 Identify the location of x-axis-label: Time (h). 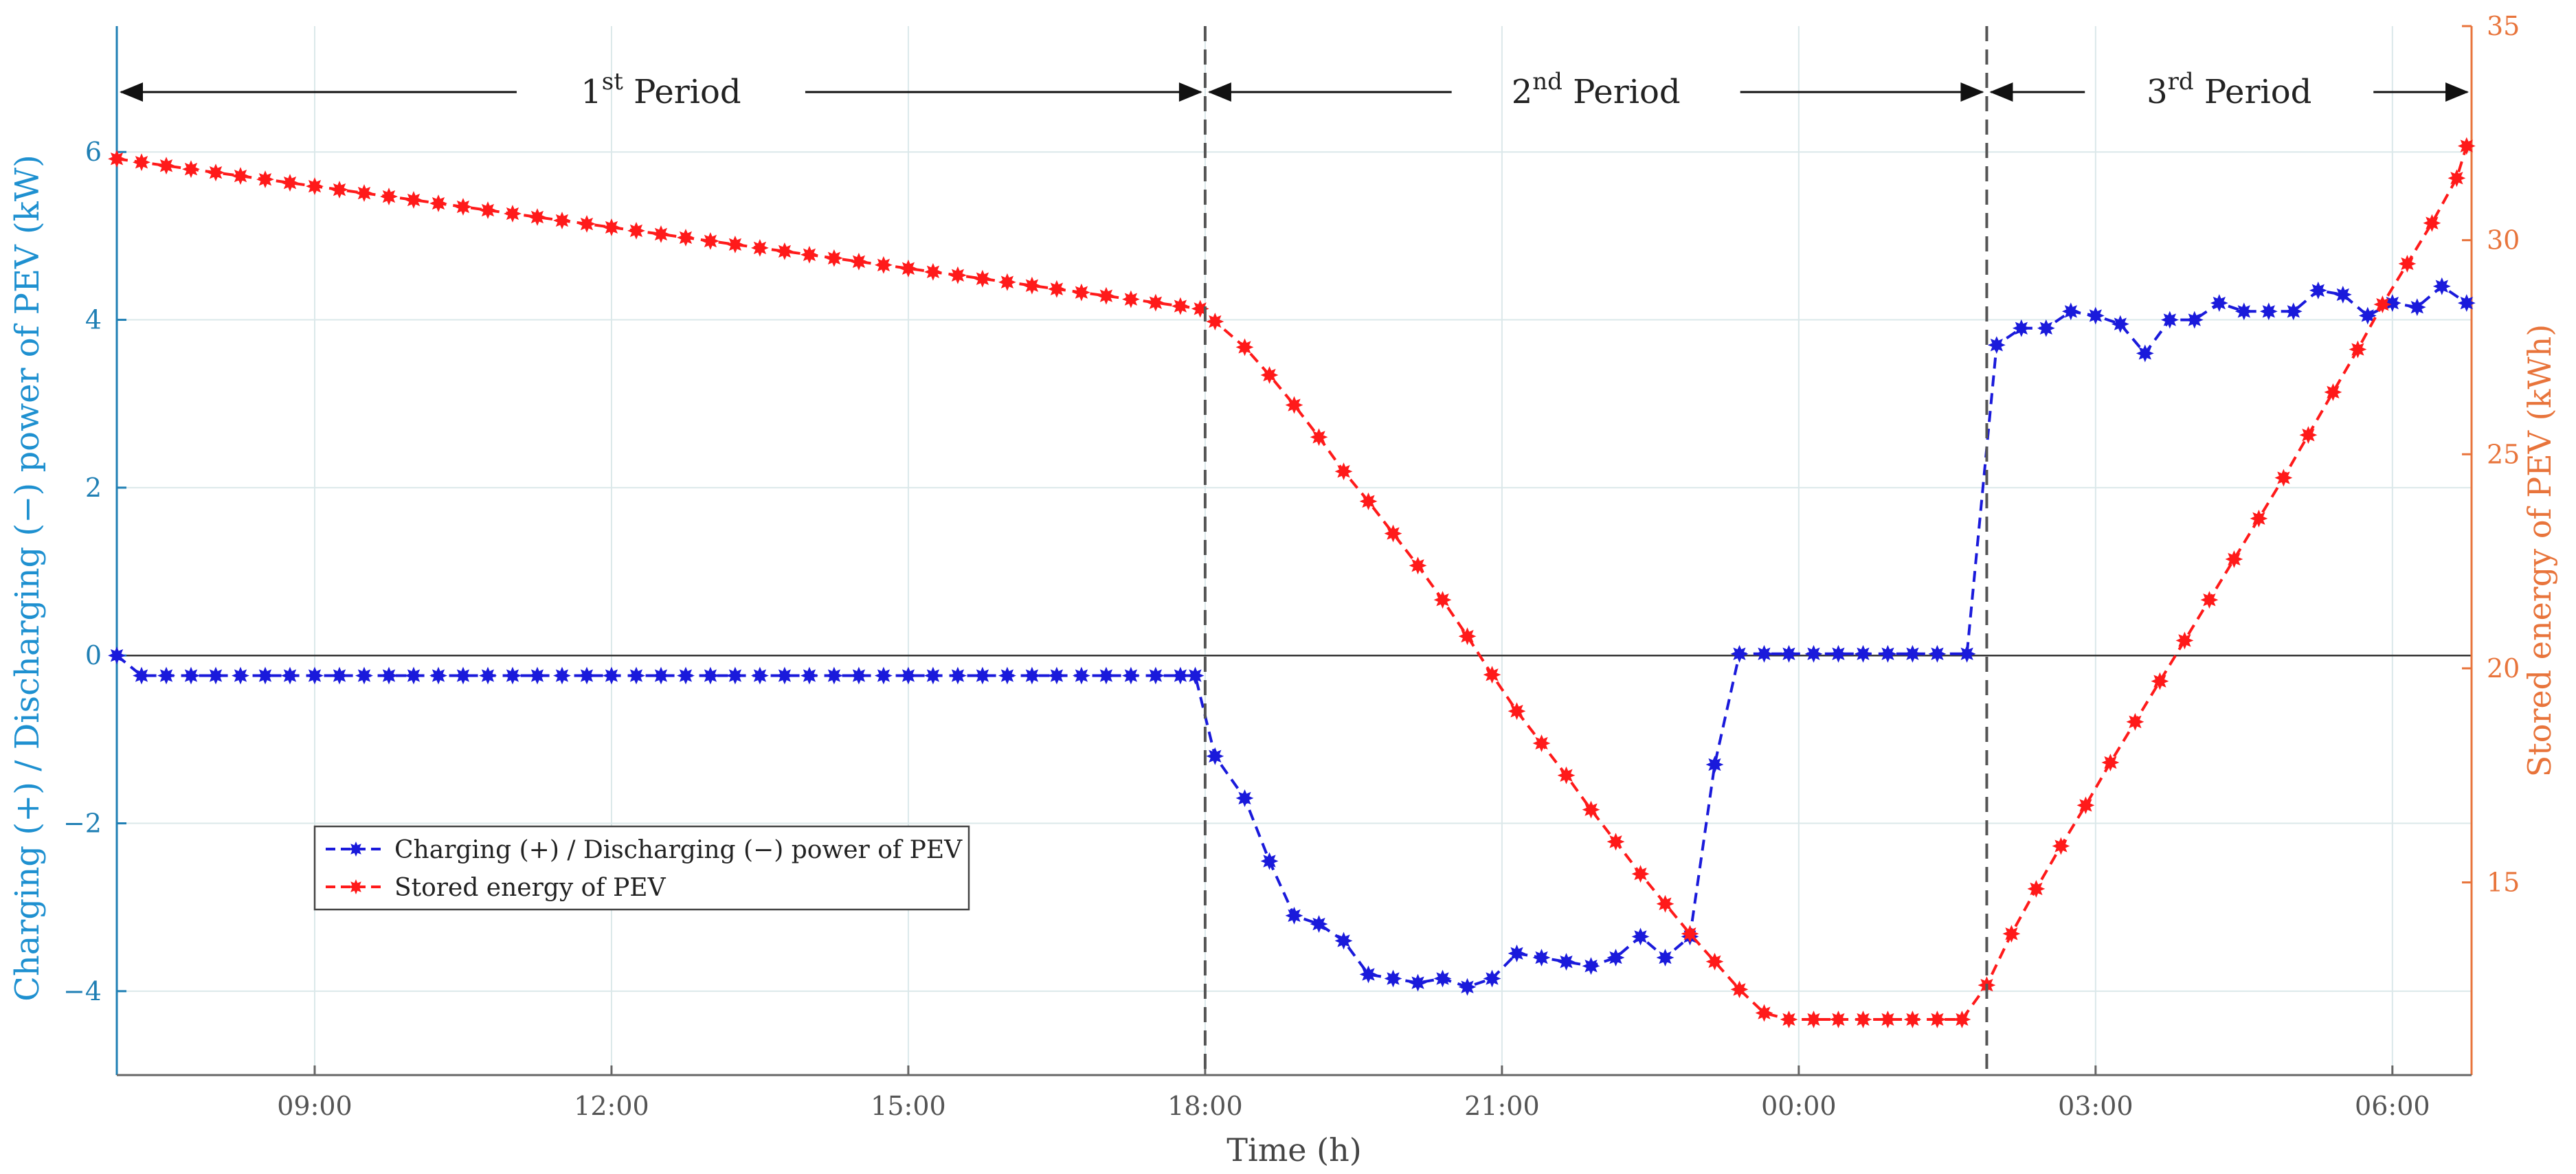
(1294, 1150).